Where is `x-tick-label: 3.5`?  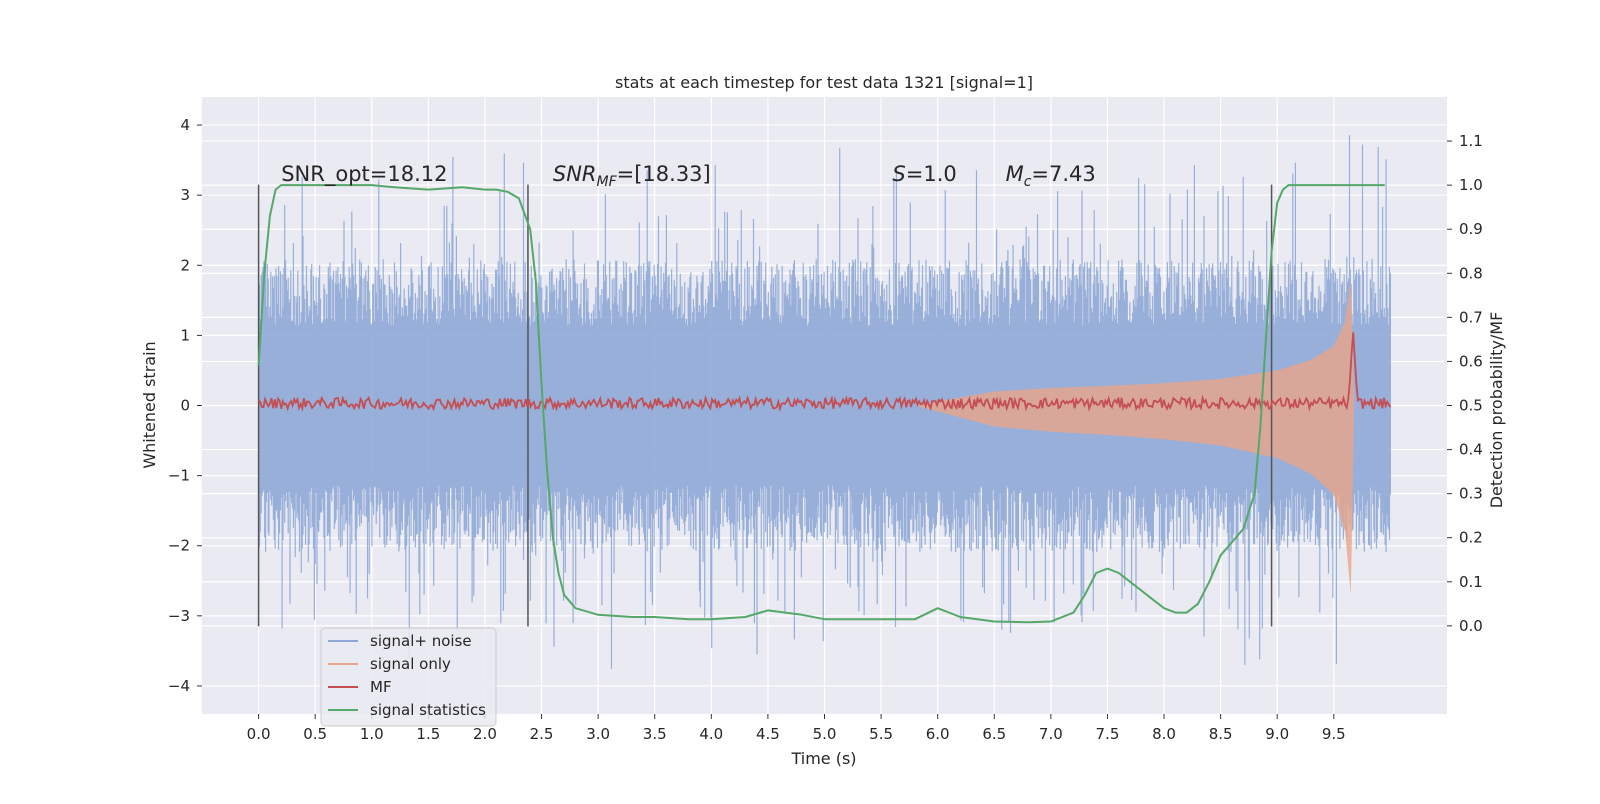 x-tick-label: 3.5 is located at coordinates (655, 734).